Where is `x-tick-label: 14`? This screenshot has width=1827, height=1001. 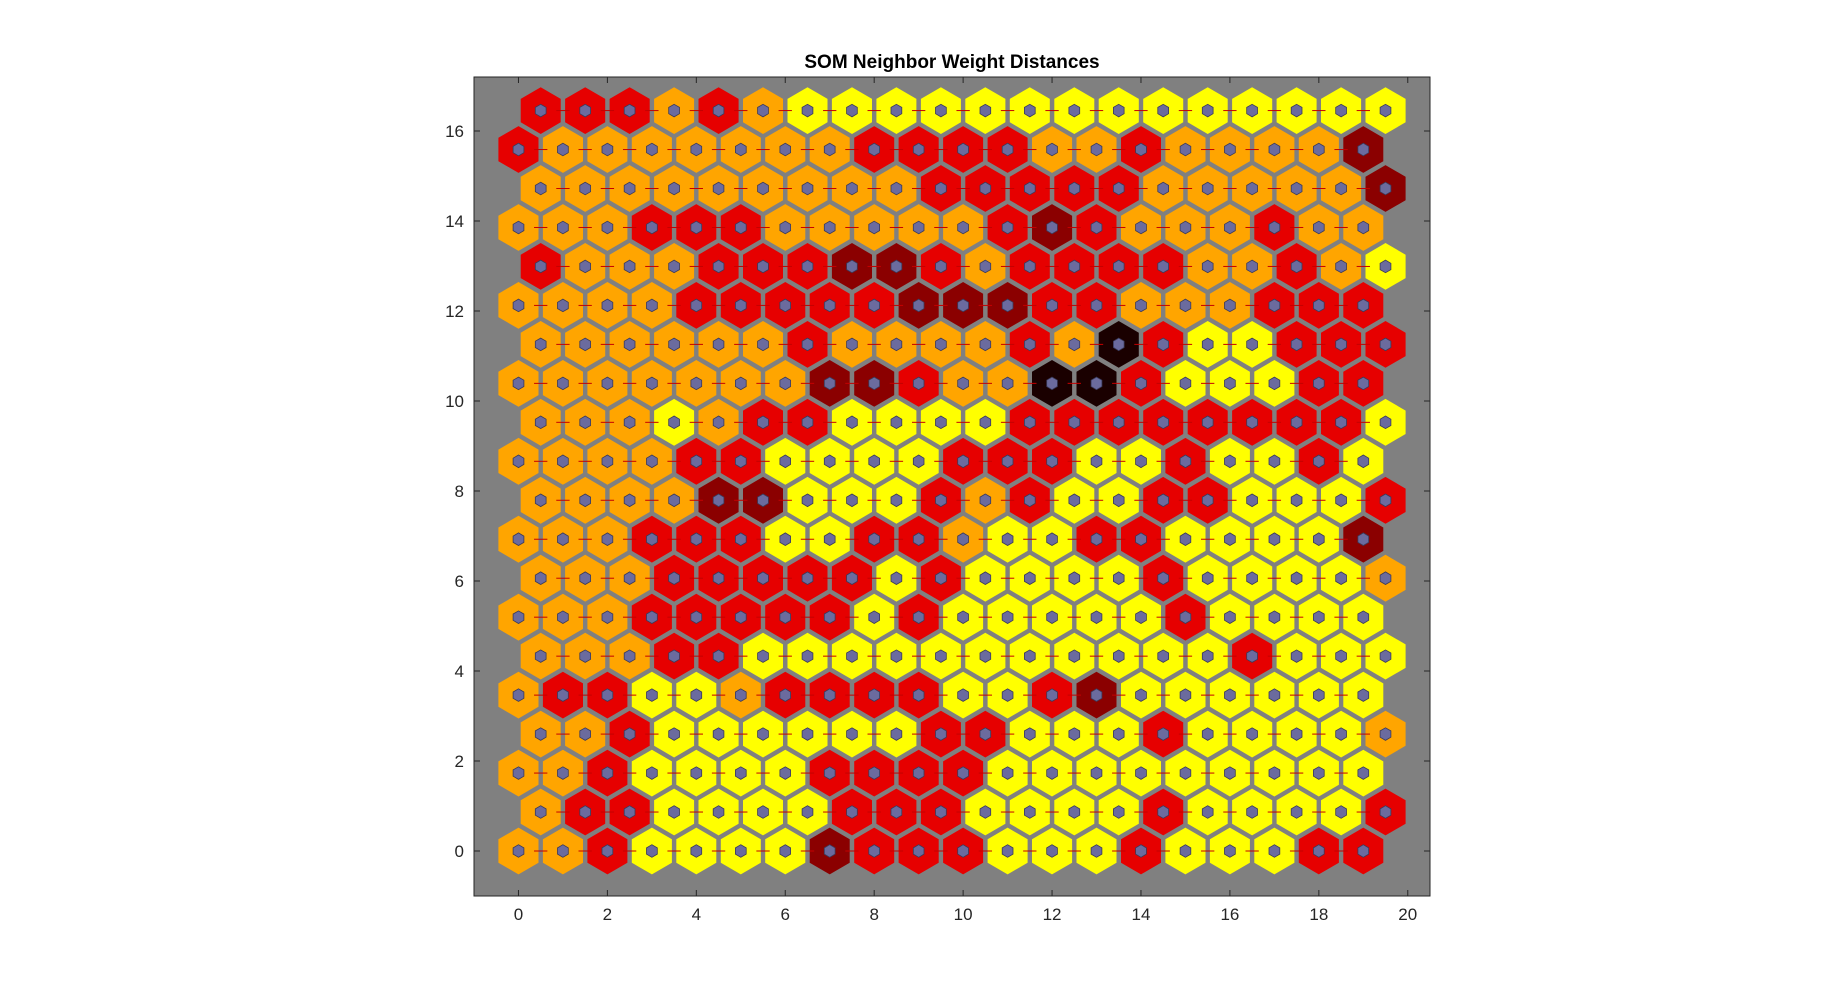 x-tick-label: 14 is located at coordinates (1141, 914).